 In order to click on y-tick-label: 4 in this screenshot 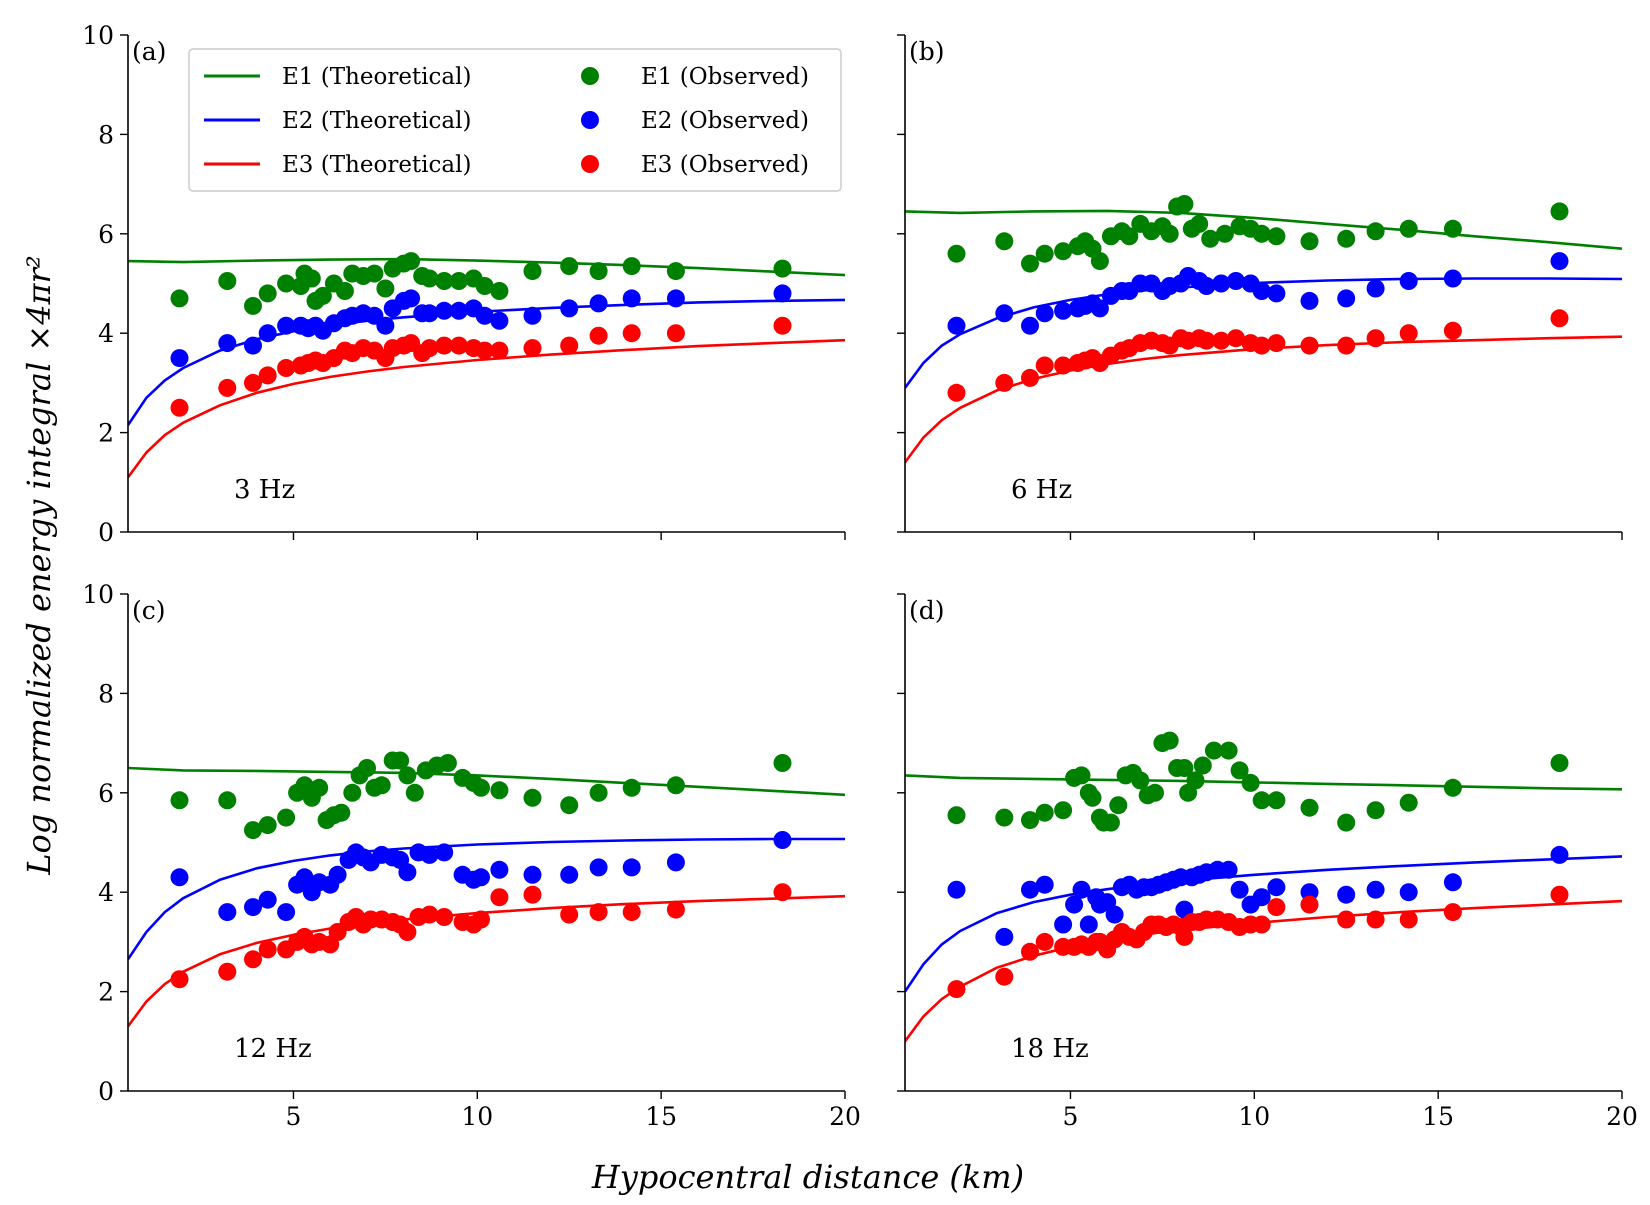, I will do `click(106, 892)`.